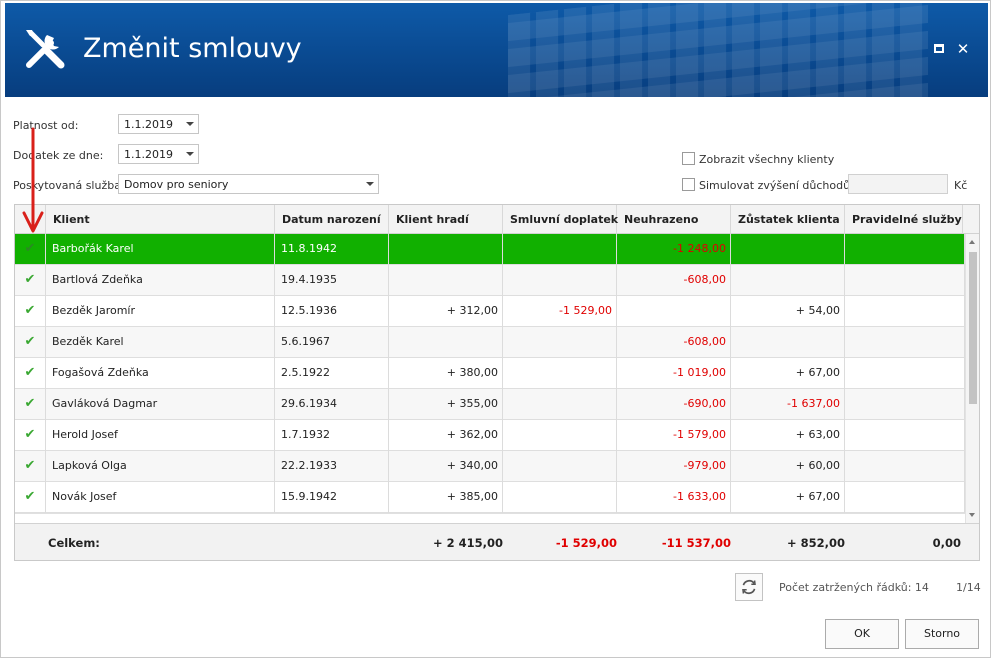  What do you see at coordinates (160, 249) in the screenshot?
I see `cell-klient: Barbořák Karel` at bounding box center [160, 249].